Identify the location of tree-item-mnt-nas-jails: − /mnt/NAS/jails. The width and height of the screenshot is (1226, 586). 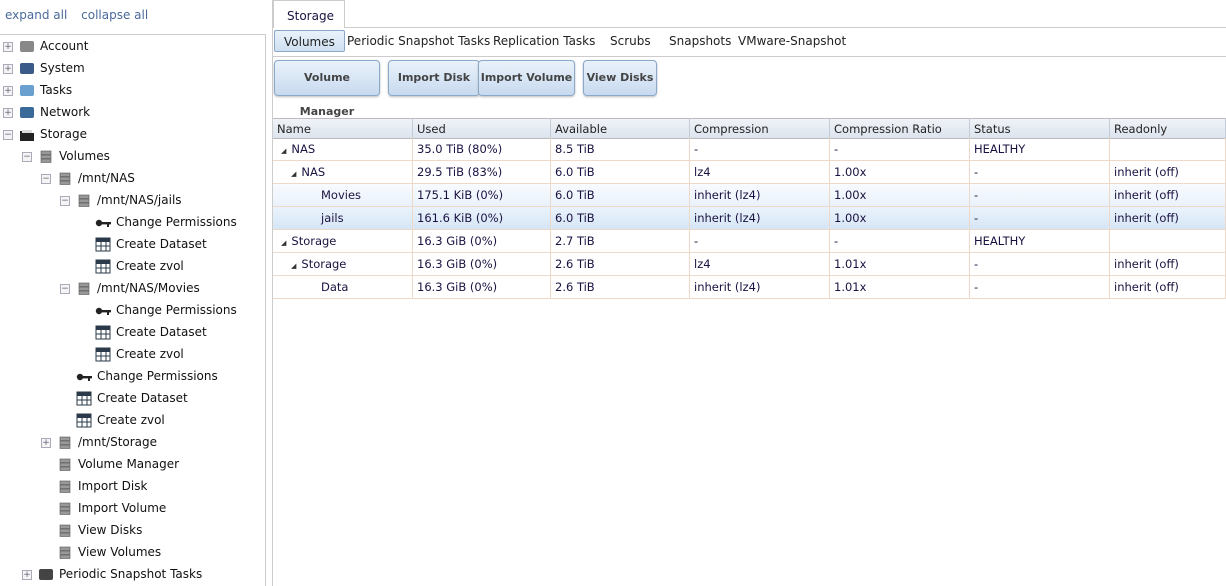
(130, 201).